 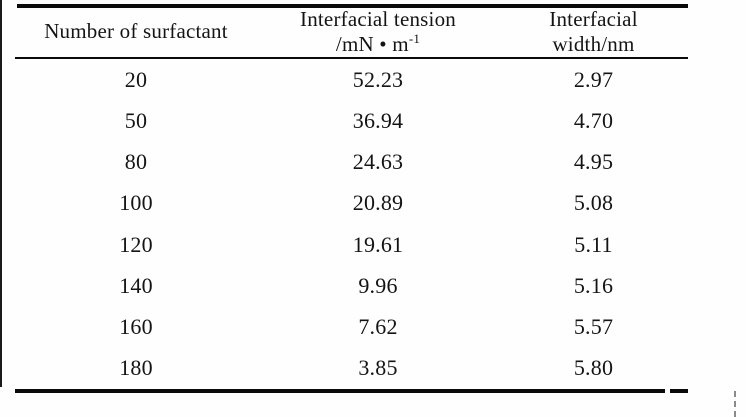 What do you see at coordinates (378, 203) in the screenshot?
I see `cell-tension: 20.89` at bounding box center [378, 203].